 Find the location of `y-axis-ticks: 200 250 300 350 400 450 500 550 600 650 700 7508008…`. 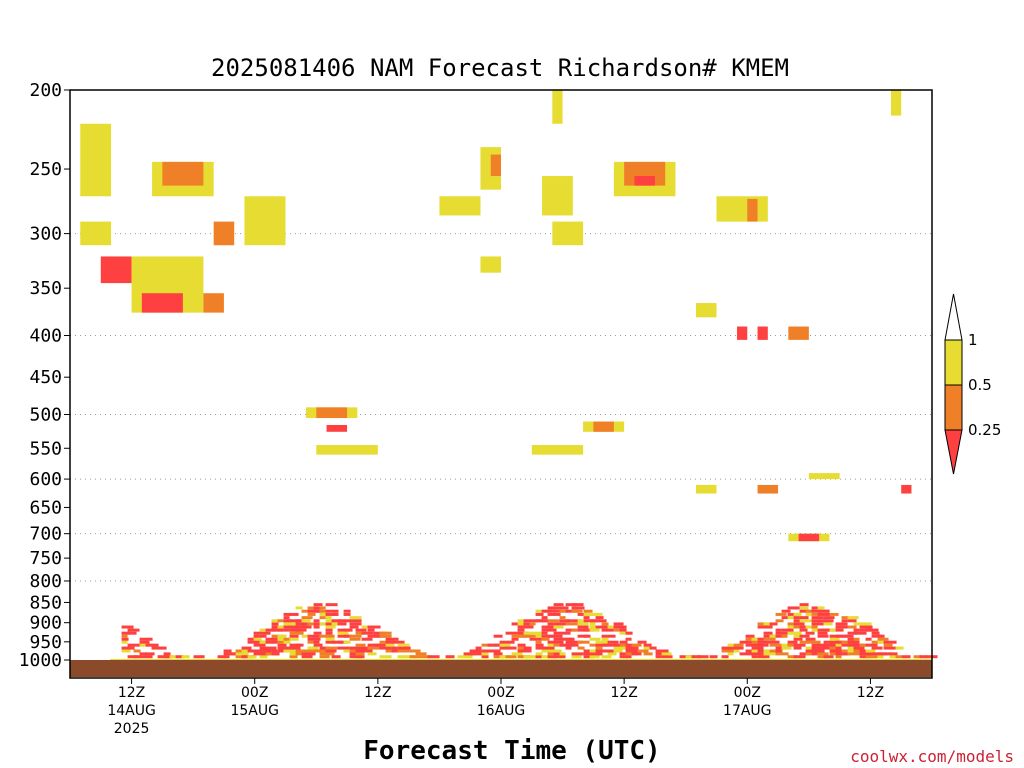

y-axis-ticks: 200 250 300 350 400 450 500 550 600 650 700 7508008… is located at coordinates (44, 375).